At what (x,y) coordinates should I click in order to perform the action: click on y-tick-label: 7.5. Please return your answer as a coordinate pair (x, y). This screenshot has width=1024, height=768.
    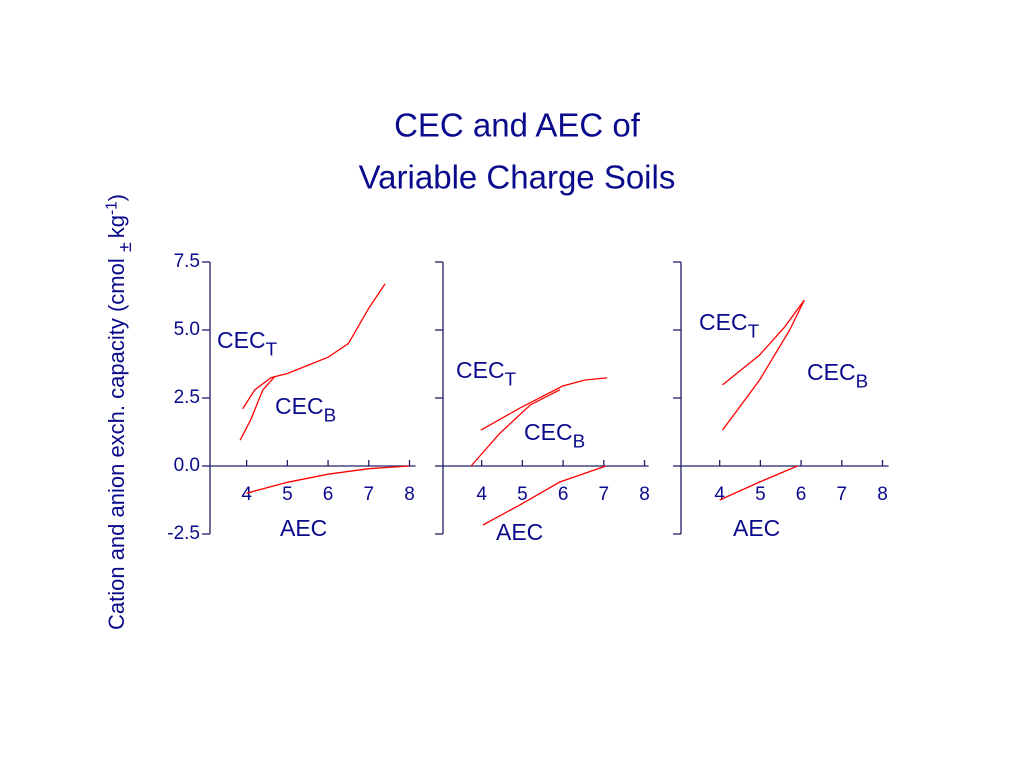
    Looking at the image, I should click on (187, 261).